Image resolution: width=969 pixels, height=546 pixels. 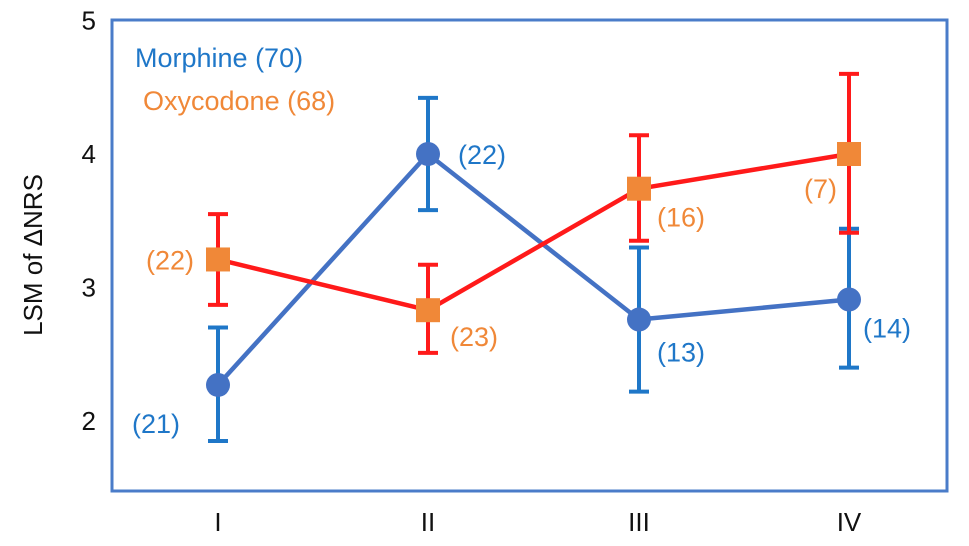 What do you see at coordinates (239, 101) in the screenshot?
I see `legend-entry-oxycodone: Oxycodone (68)` at bounding box center [239, 101].